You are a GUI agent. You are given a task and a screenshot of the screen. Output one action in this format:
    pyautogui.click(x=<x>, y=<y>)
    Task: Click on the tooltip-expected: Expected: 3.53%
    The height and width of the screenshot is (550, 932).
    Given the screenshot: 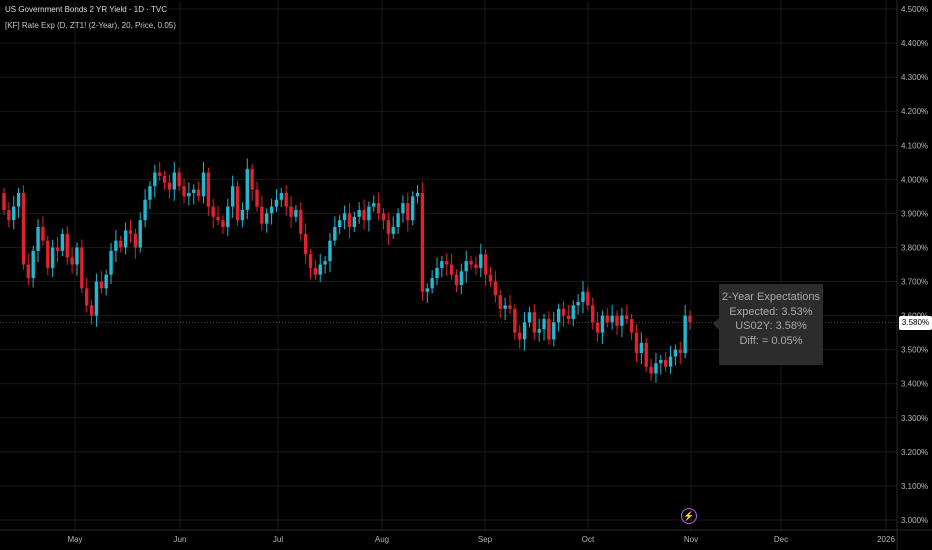 What is the action you would take?
    pyautogui.click(x=771, y=311)
    